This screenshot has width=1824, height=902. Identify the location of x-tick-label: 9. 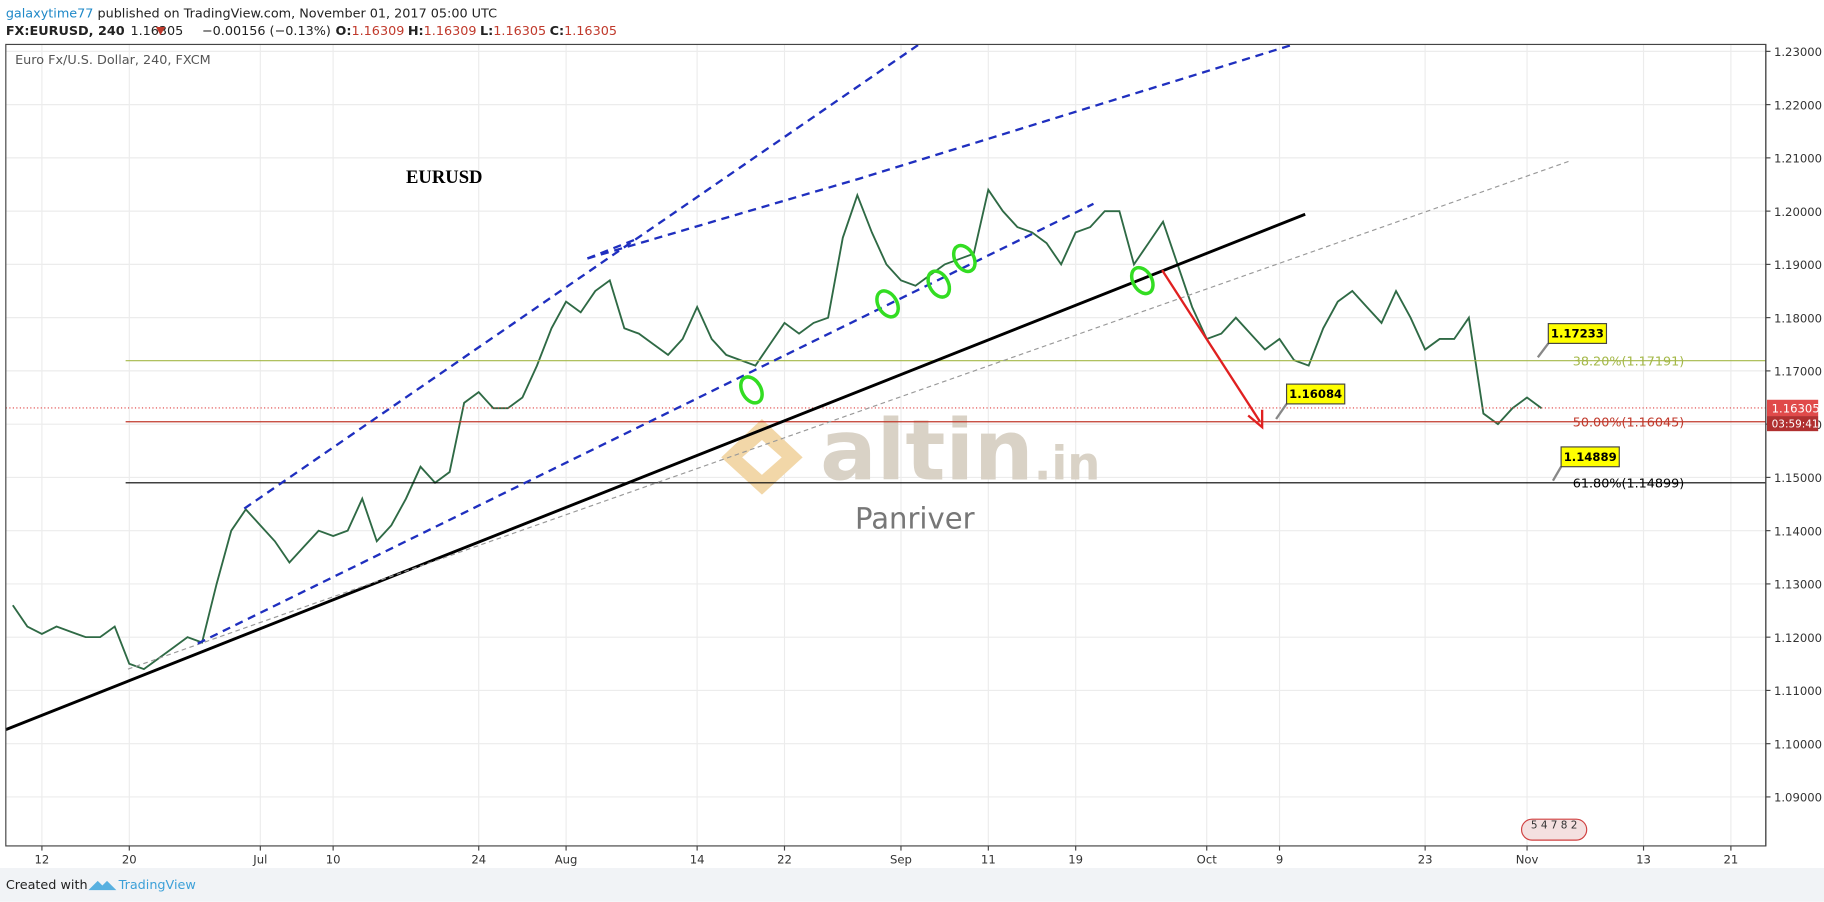
(1279, 859).